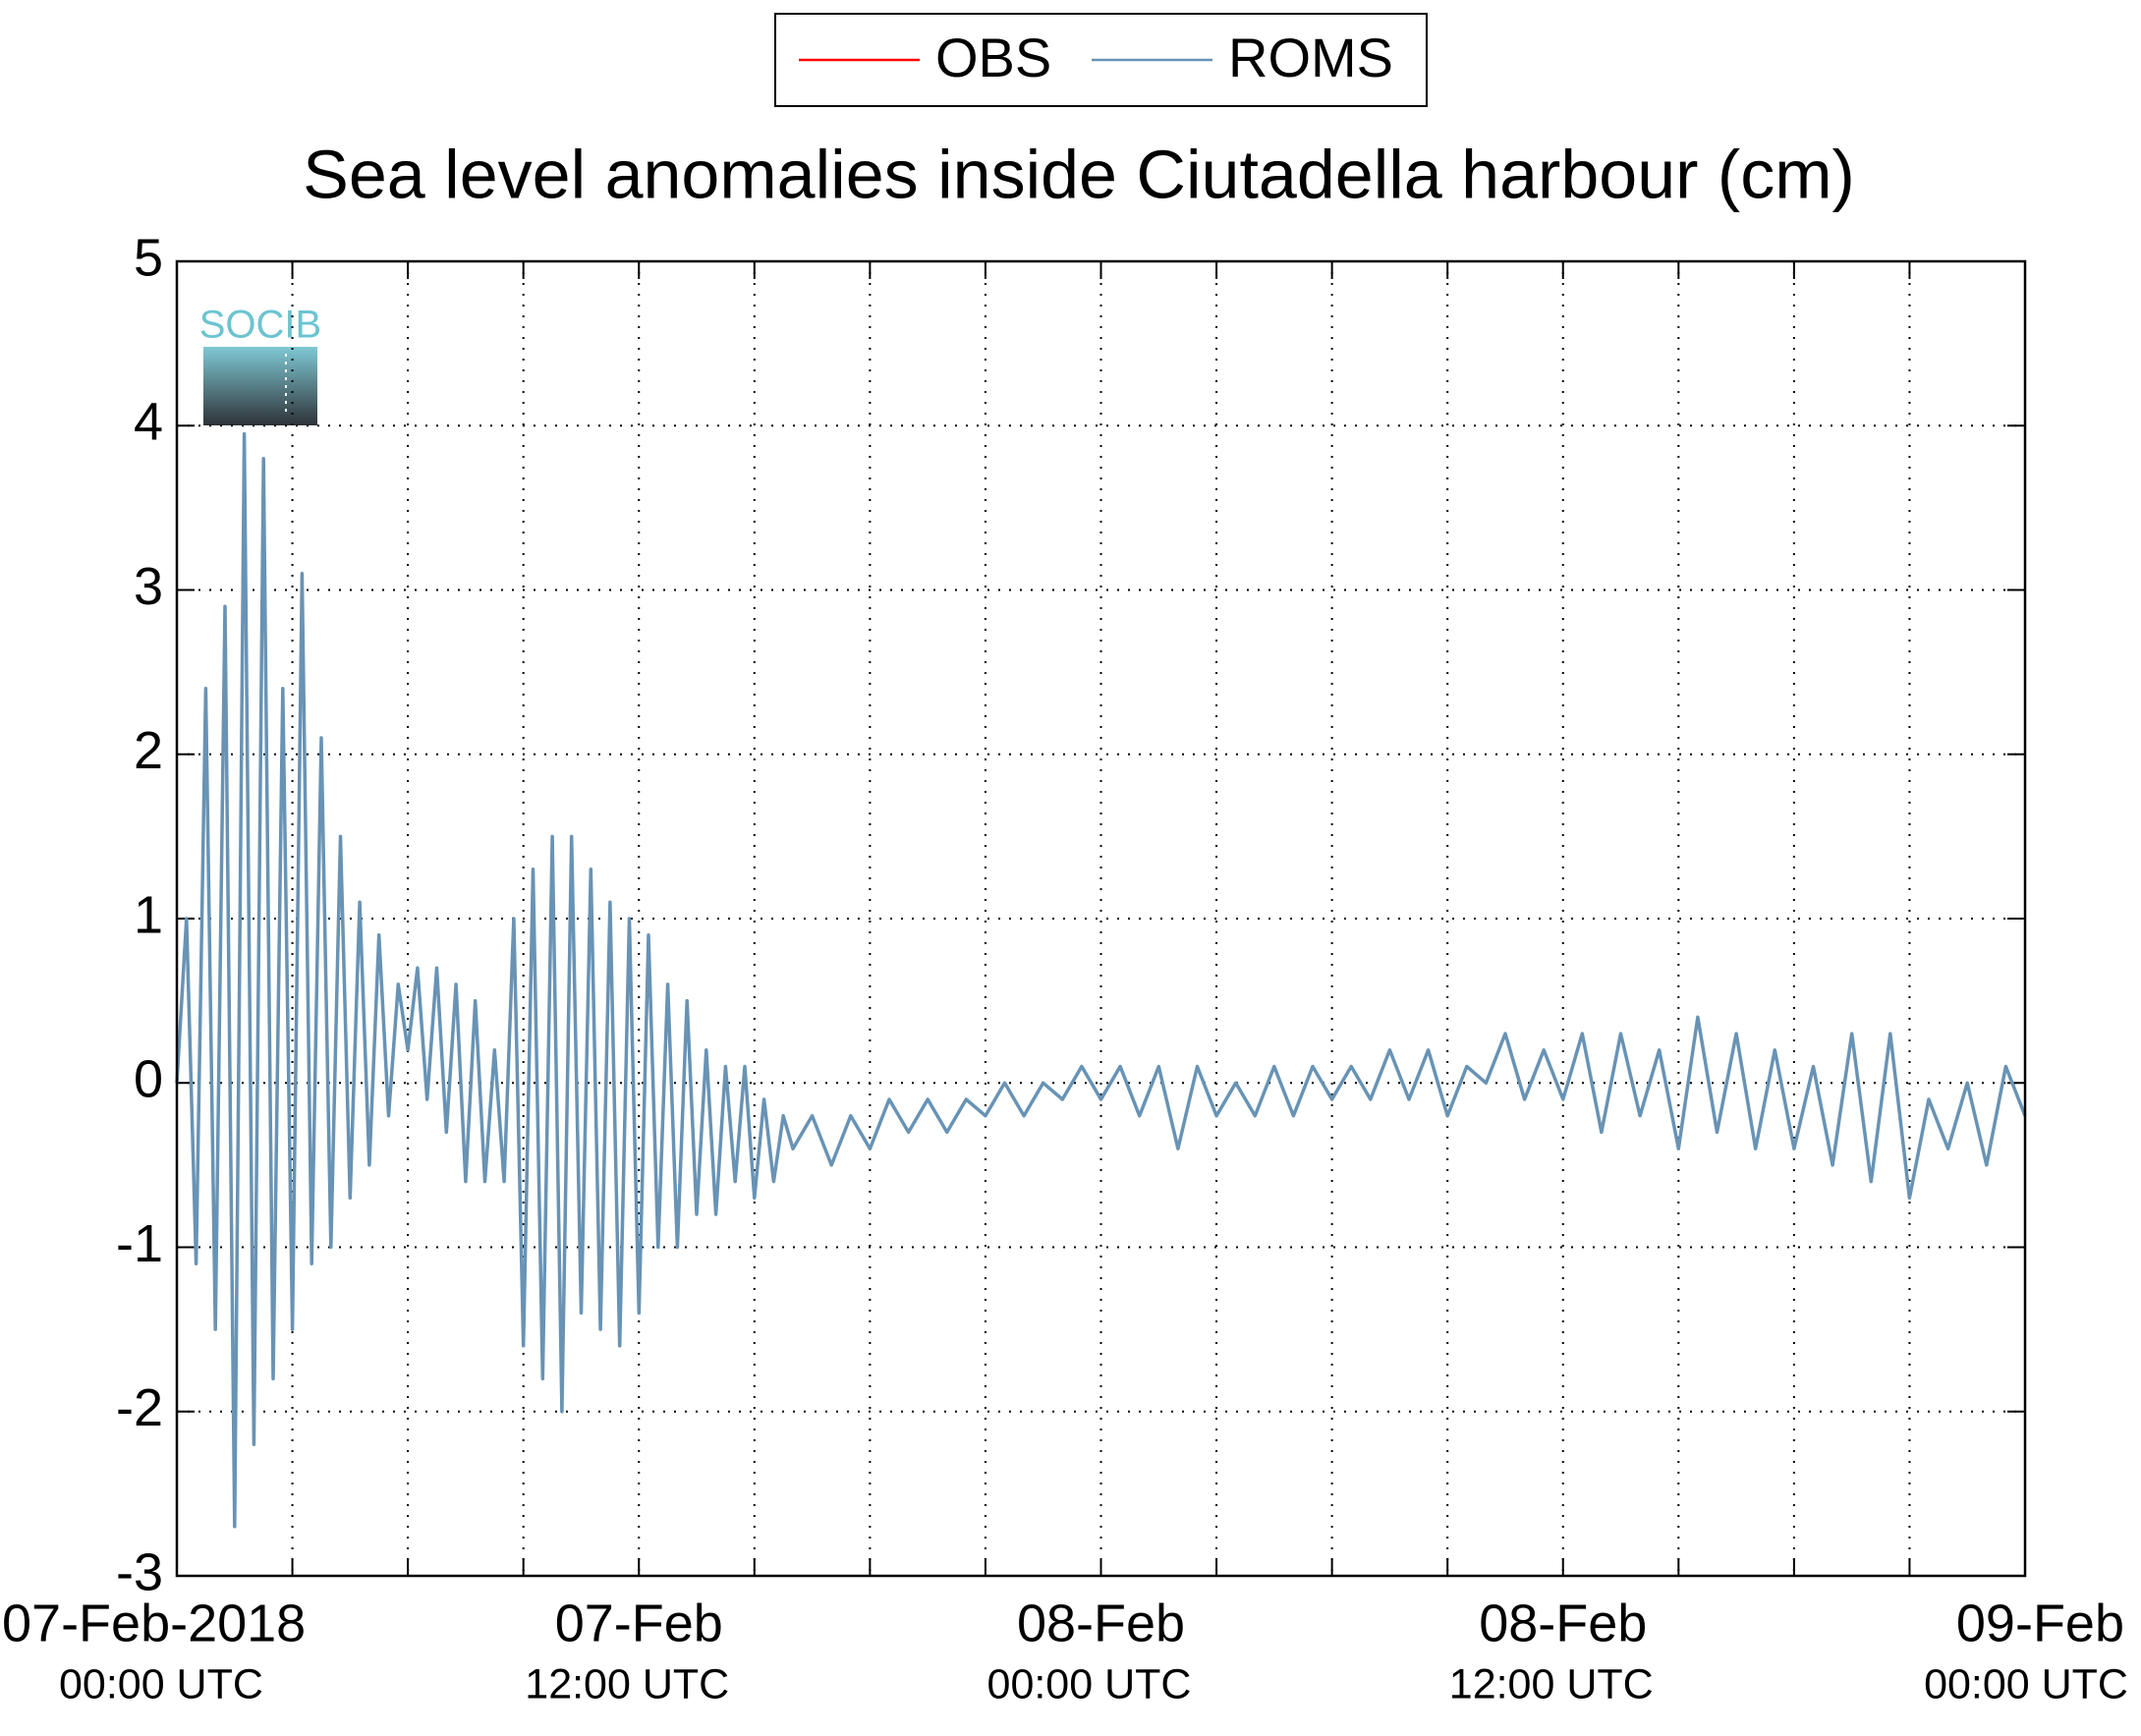 This screenshot has width=2141, height=1736. What do you see at coordinates (993, 57) in the screenshot?
I see `legend-label: OBS` at bounding box center [993, 57].